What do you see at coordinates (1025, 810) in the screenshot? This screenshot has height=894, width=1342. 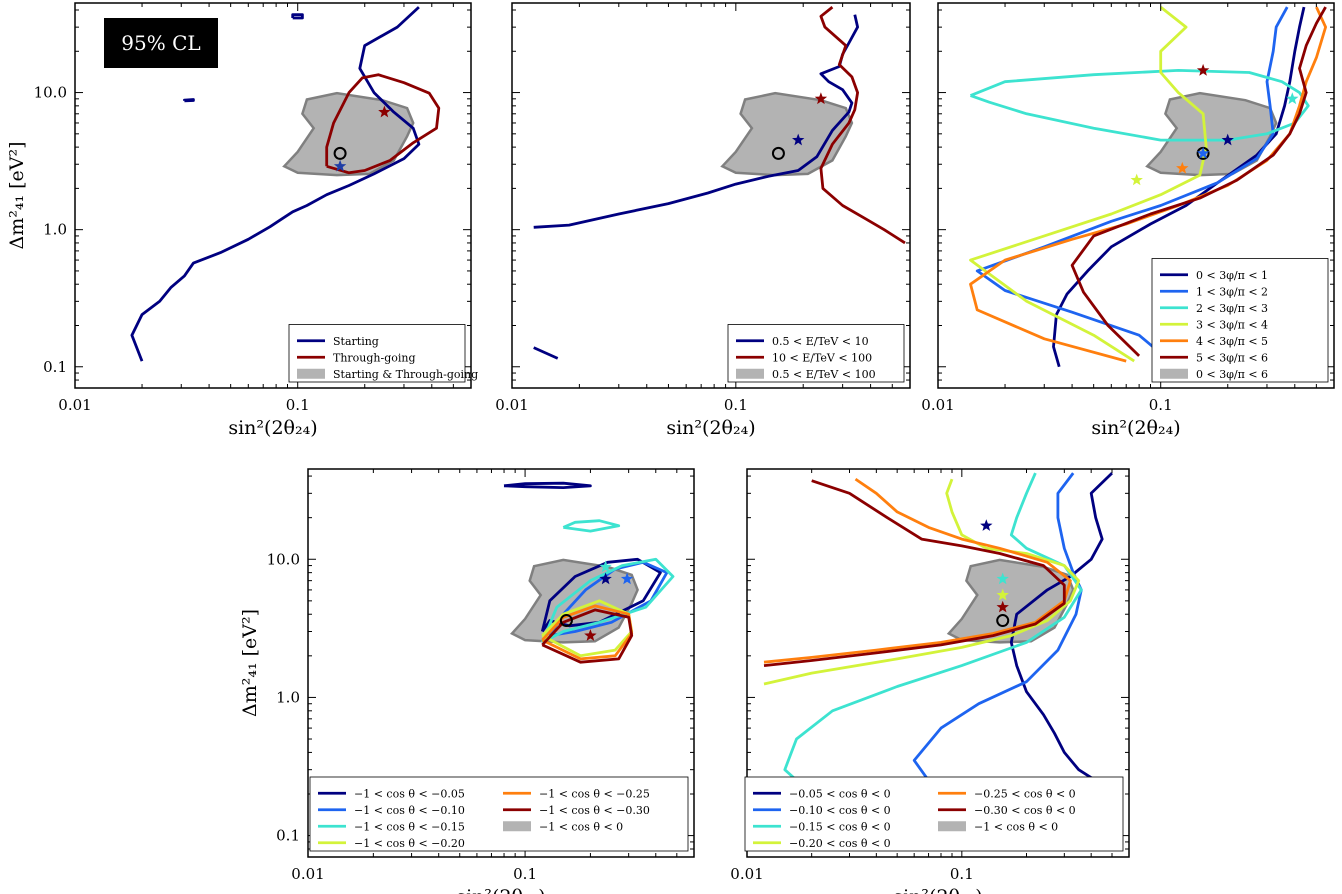 I see `legend-label: −0.30 < cos θ < 0` at bounding box center [1025, 810].